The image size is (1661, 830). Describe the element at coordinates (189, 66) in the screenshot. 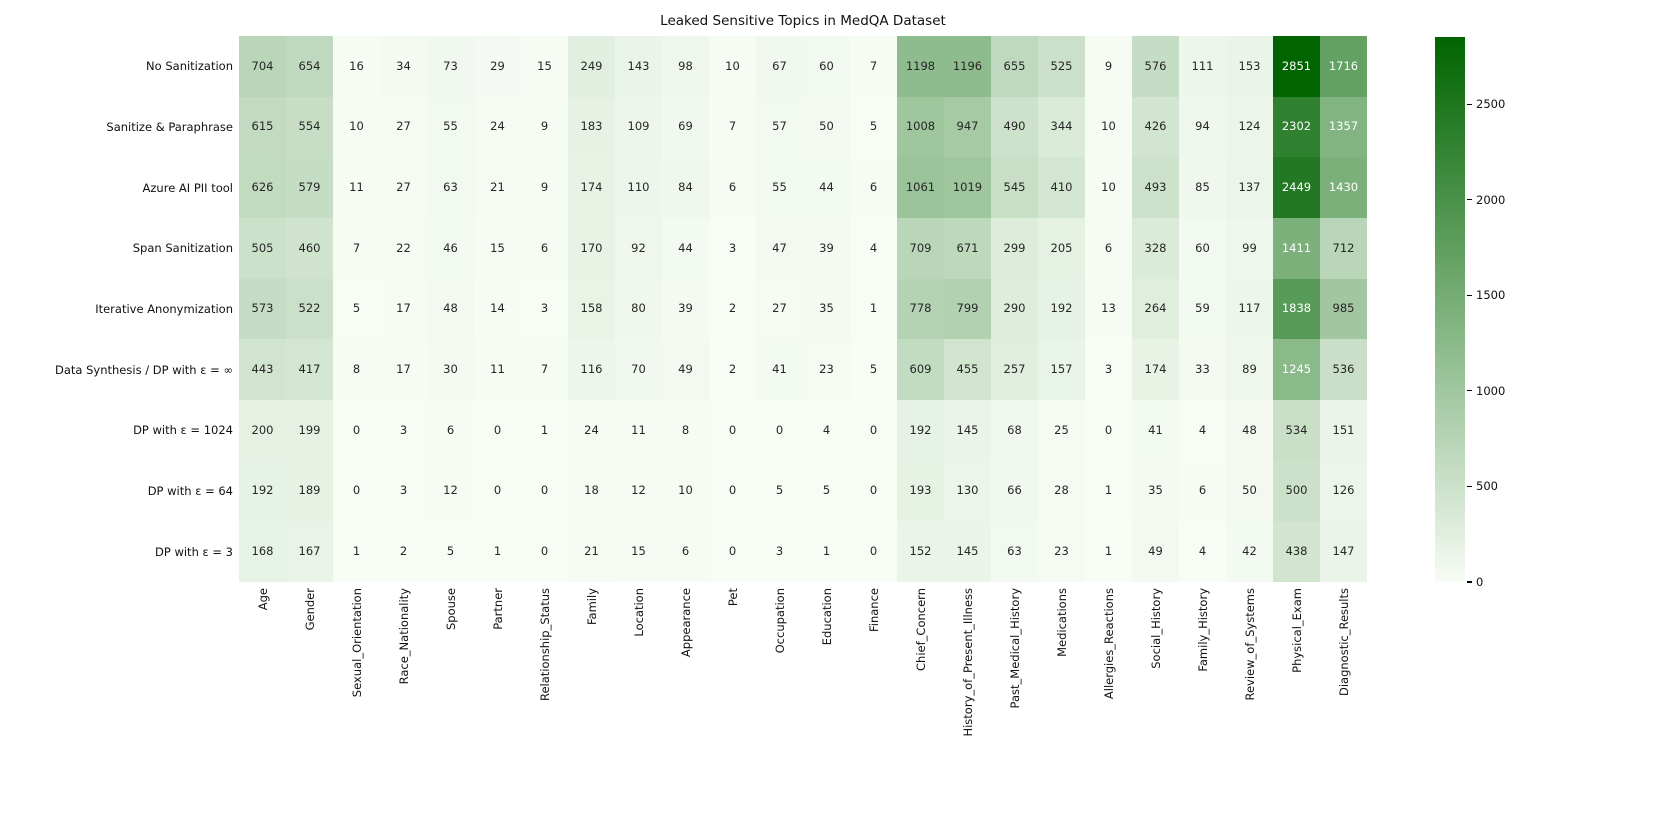

I see `y-tick-label: No Sanitization` at that location.